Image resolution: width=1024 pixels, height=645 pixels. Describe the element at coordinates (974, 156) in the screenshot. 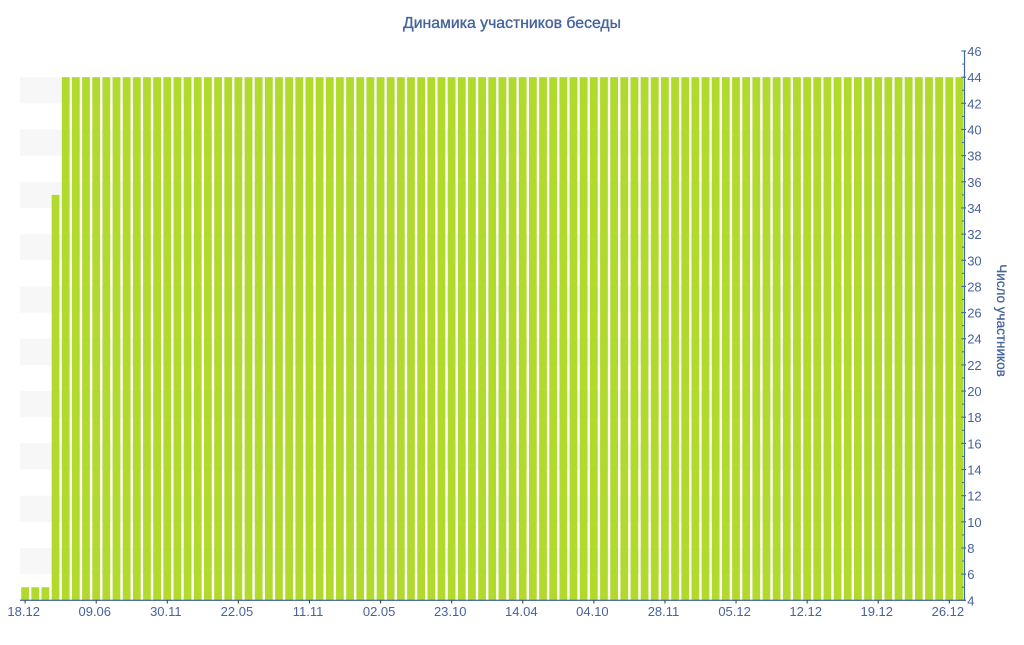

I see `svg-text: 38` at that location.